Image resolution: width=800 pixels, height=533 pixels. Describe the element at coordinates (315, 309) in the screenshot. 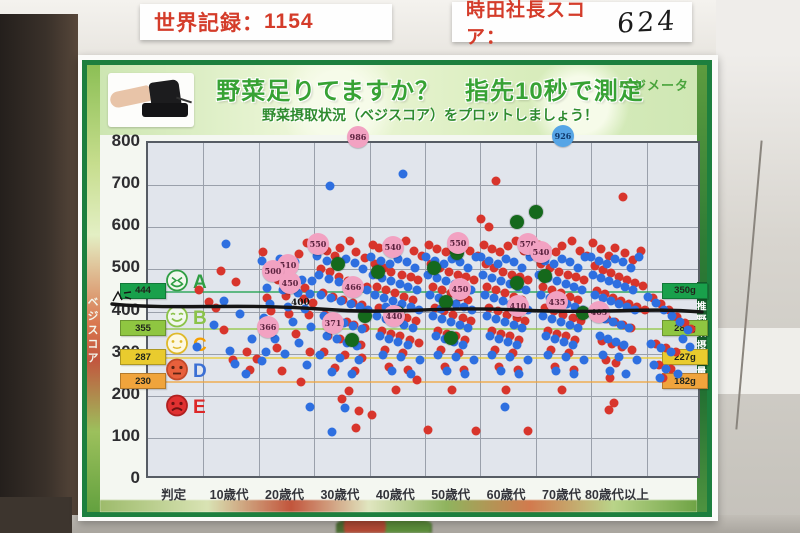

I see `grid-line-vertical` at that location.